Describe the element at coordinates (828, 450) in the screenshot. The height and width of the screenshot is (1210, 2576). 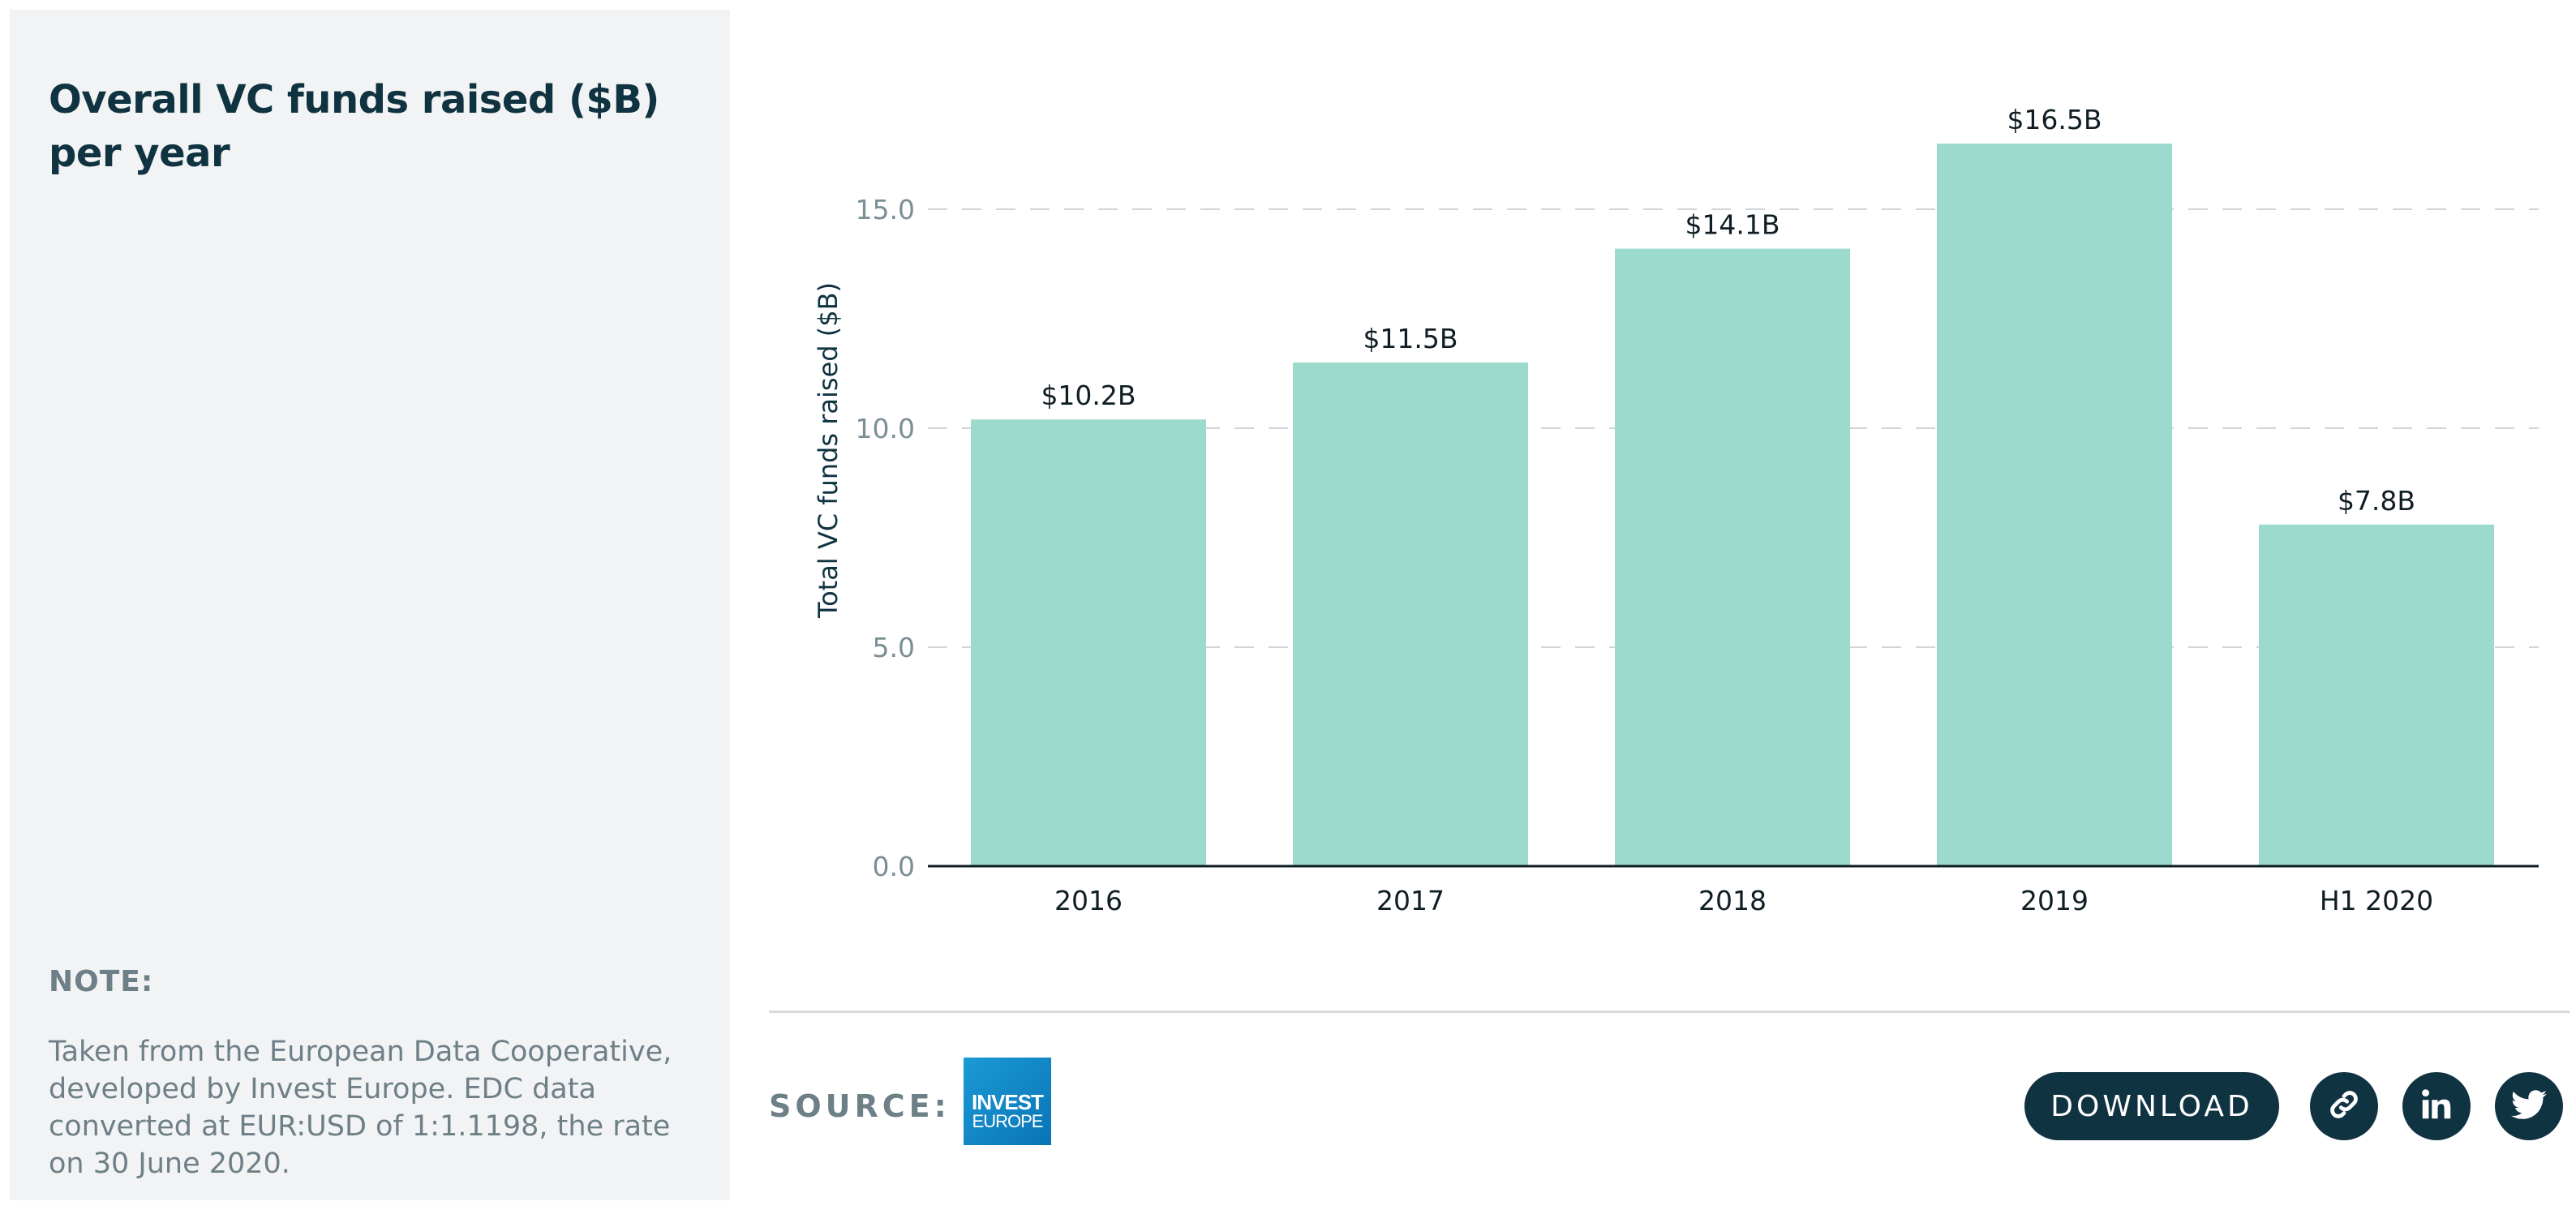
I see `y-axis-label: Total VC funds raised ($B)` at that location.